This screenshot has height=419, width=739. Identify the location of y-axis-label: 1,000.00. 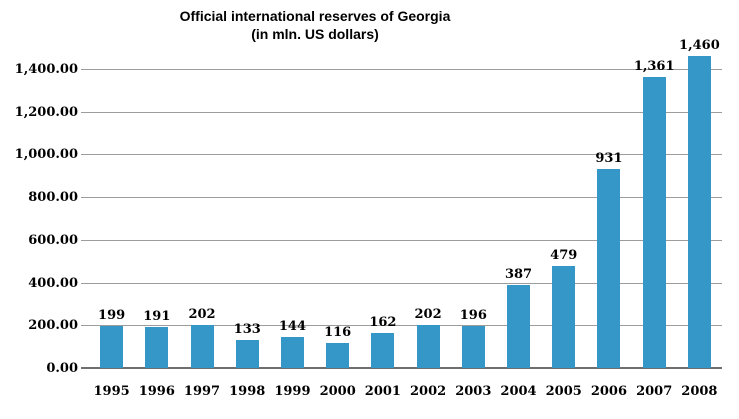
(46, 155).